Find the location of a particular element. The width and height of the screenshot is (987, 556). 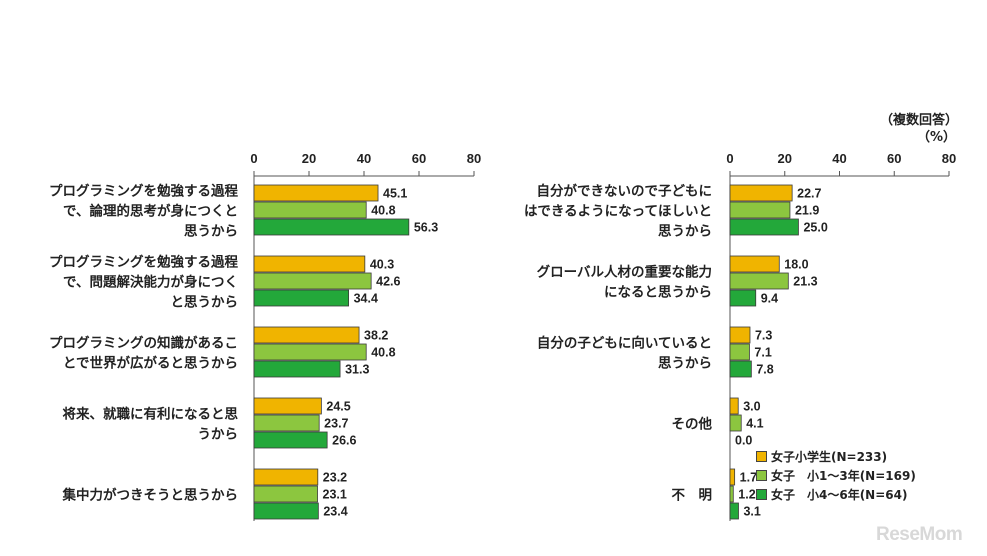

data-label: 23.4 is located at coordinates (335, 512).